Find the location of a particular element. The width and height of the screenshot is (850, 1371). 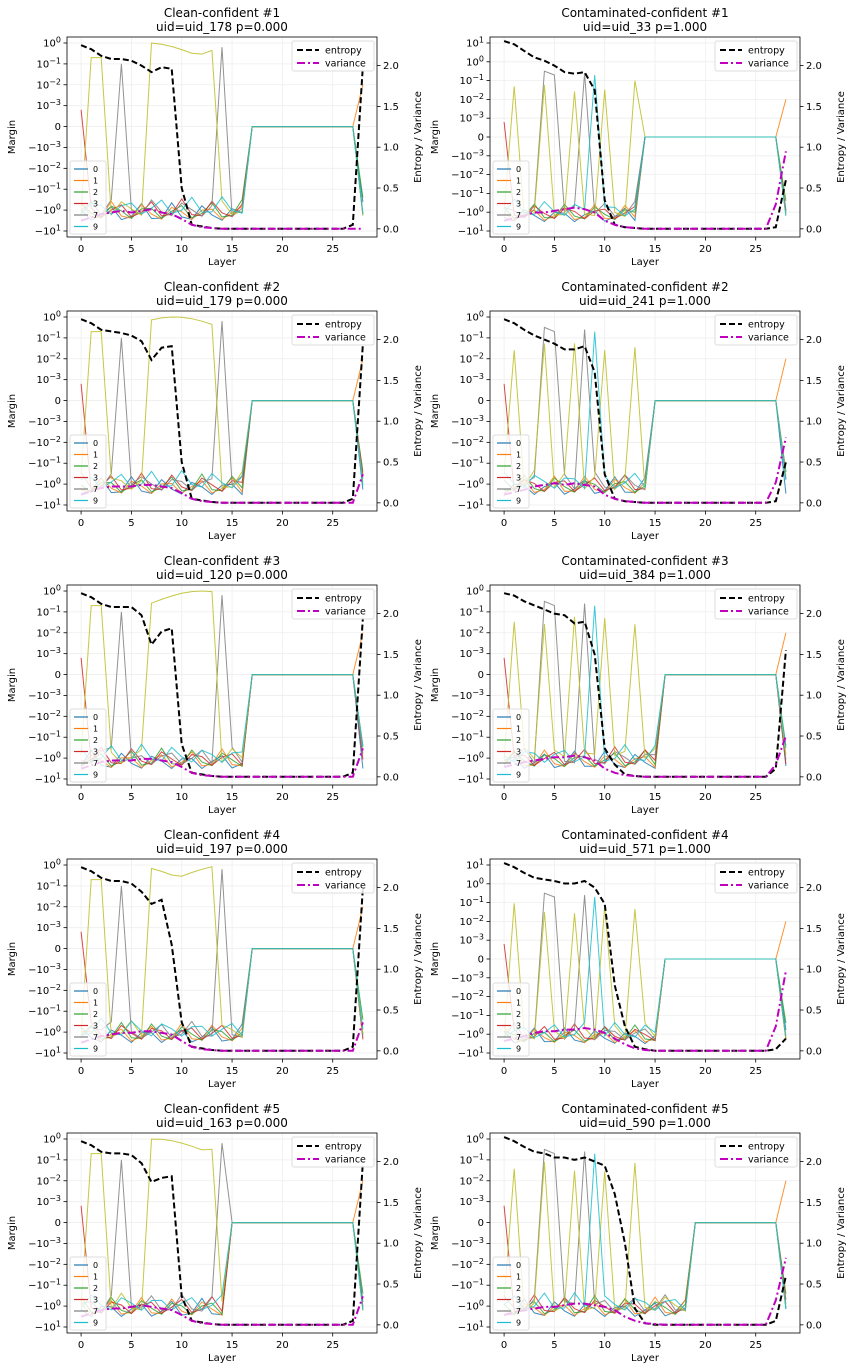

legend-class-label: 2 is located at coordinates (95, 192).